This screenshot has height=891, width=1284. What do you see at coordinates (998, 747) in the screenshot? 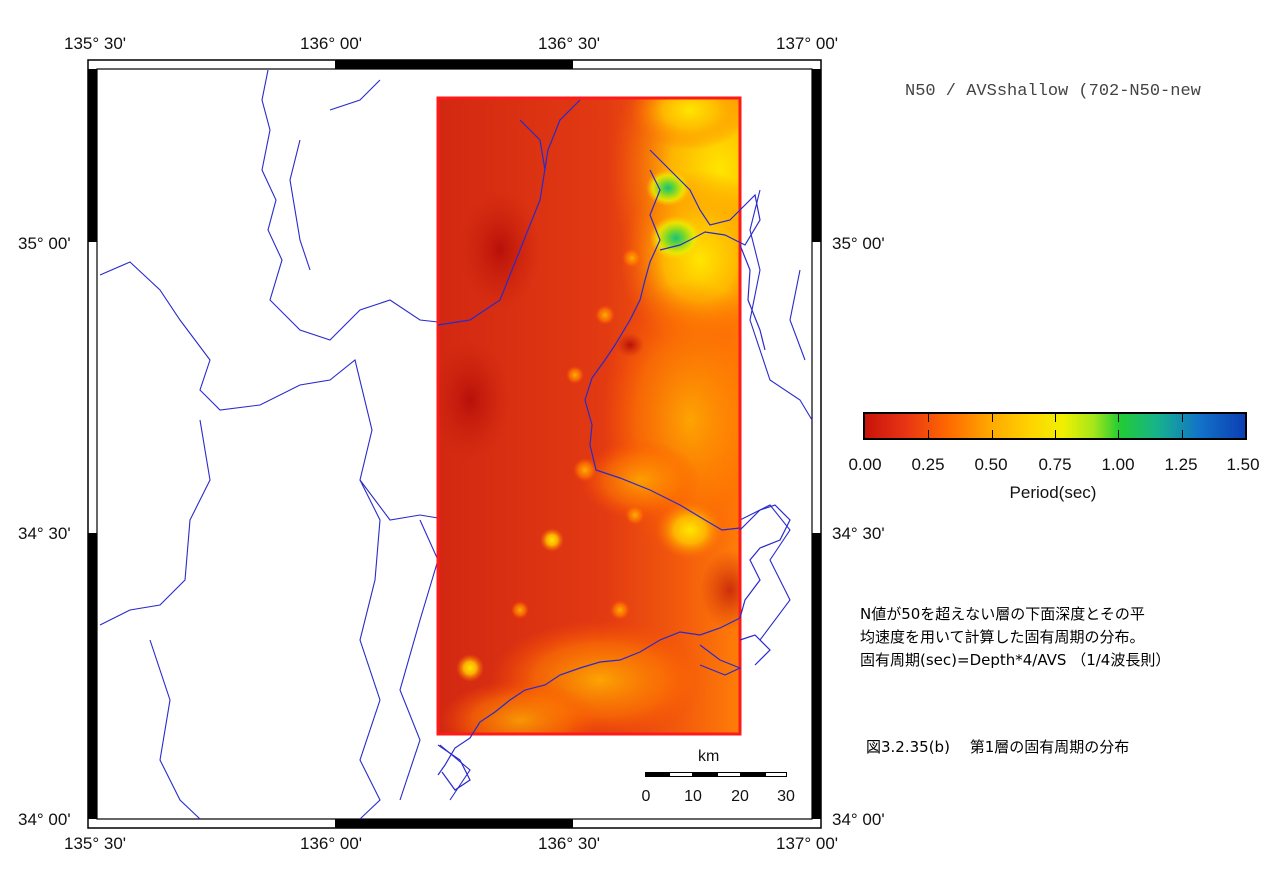
I see `figure-caption: 図3.2.35(b) 第1層の固有周期の分布` at bounding box center [998, 747].